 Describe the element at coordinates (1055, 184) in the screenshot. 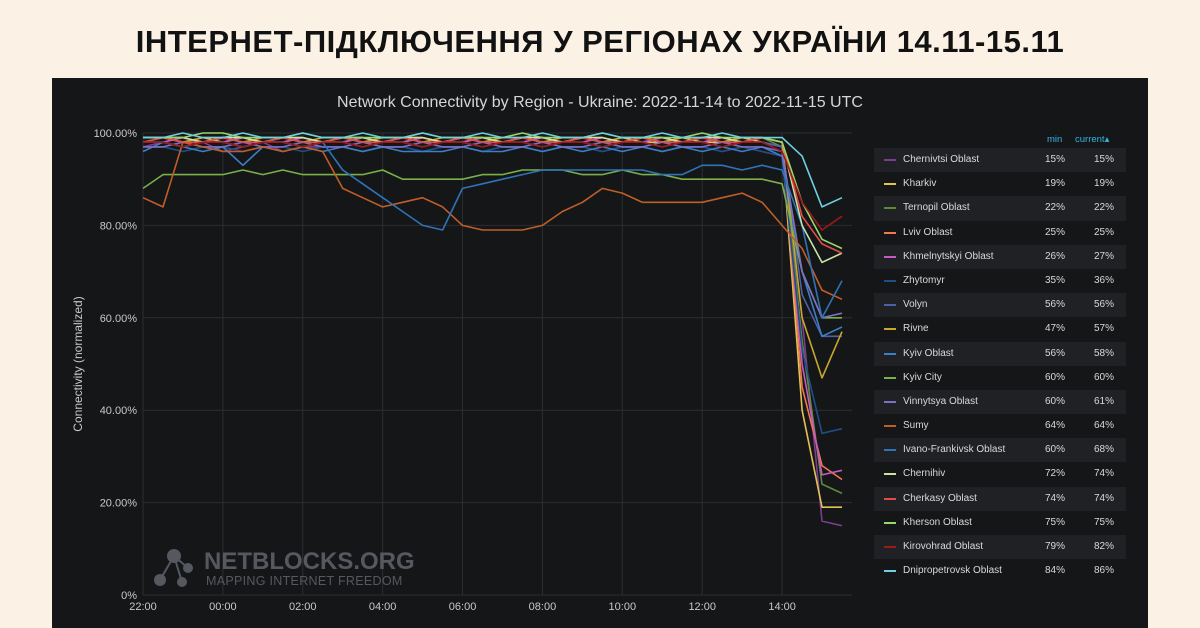

I see `legend-min-value: 19%` at that location.